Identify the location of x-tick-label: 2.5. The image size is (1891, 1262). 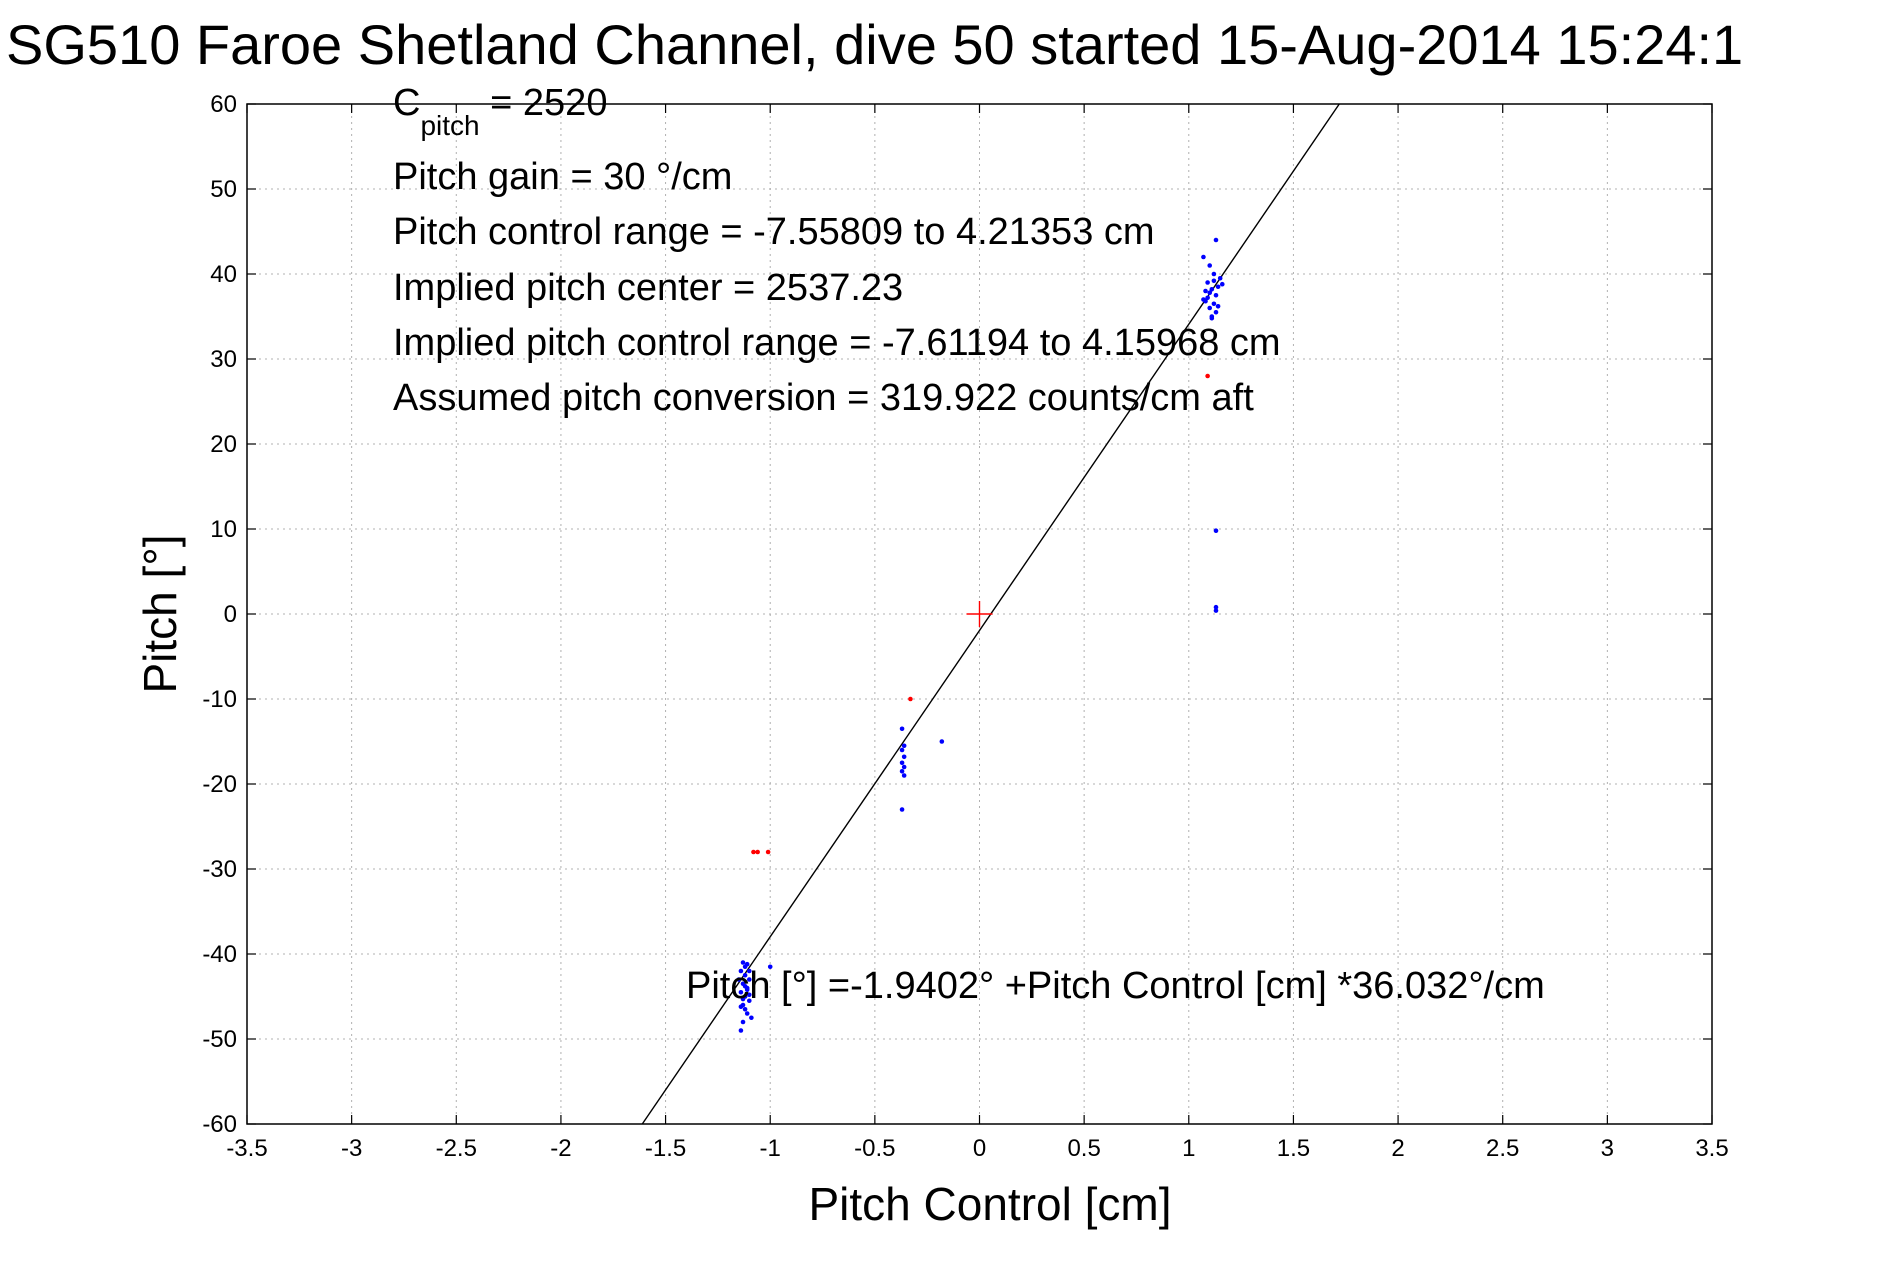
(1502, 1148).